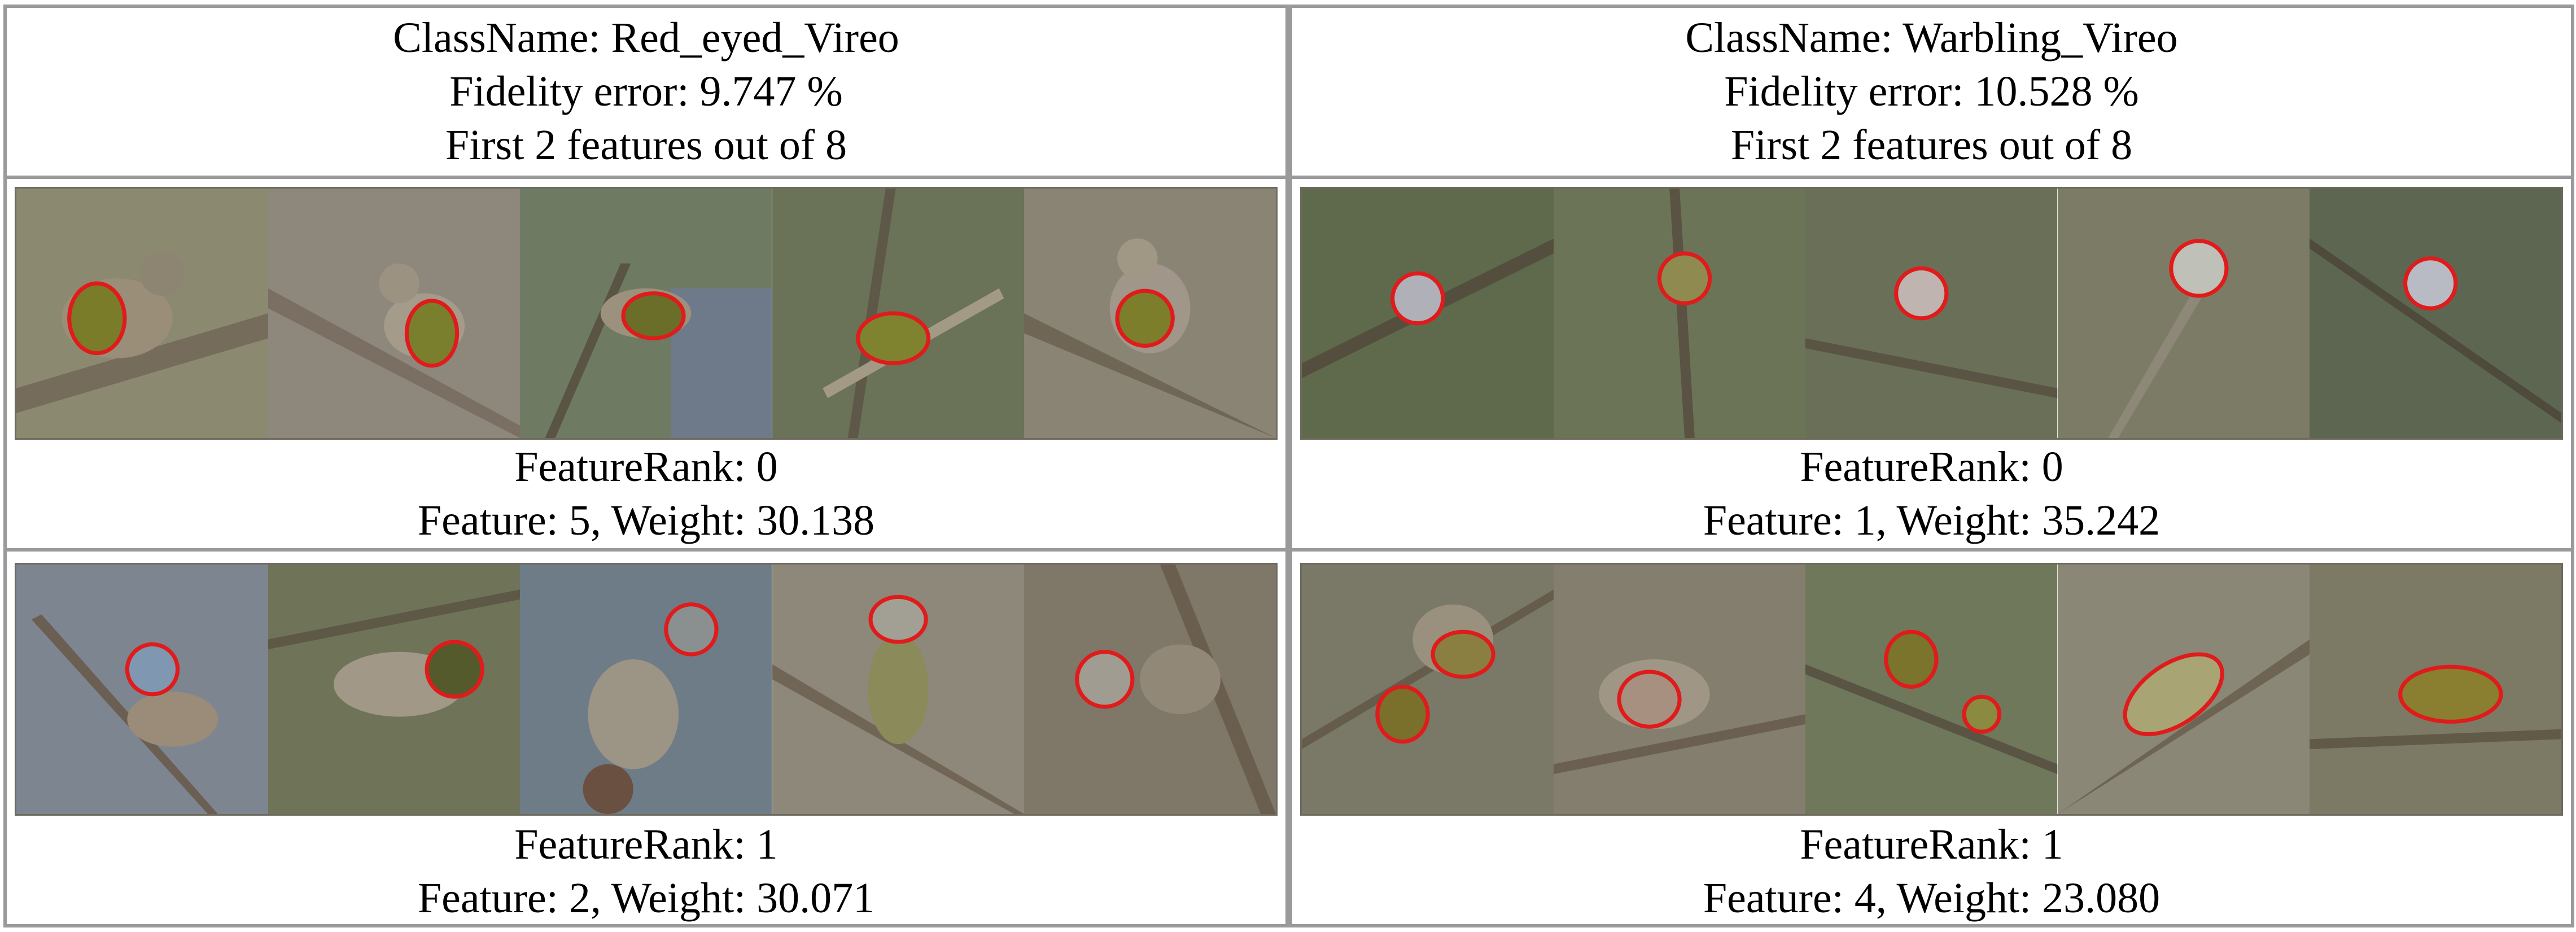 This screenshot has width=2576, height=932. I want to click on feature-weight-label: Feature: 5, Weight: 30.138, so click(646, 520).